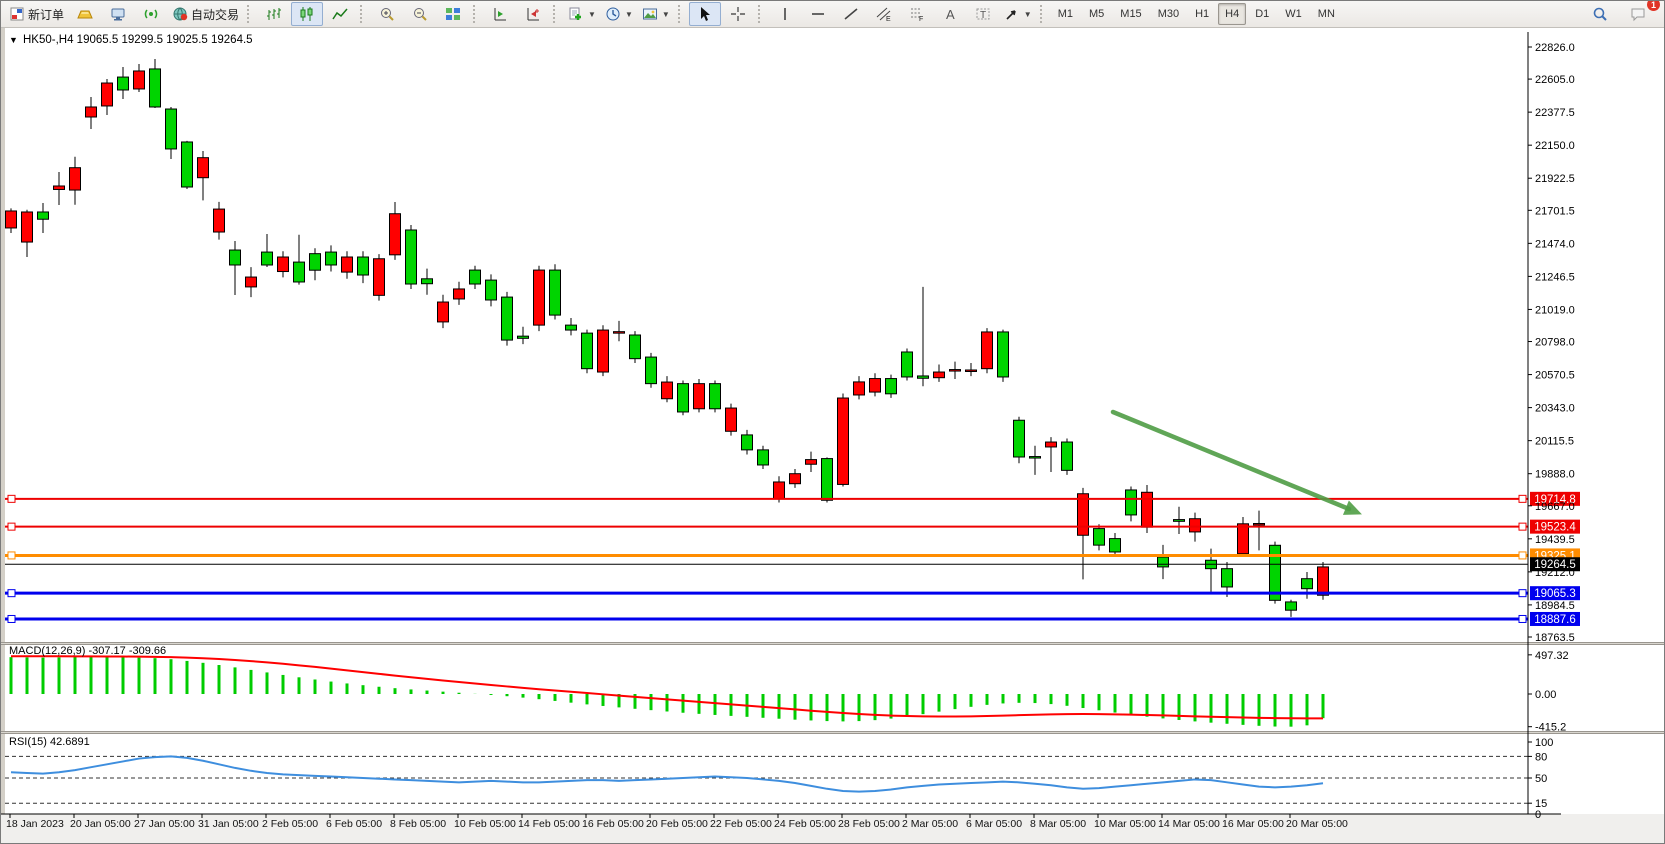 The image size is (1665, 844). I want to click on timeframe-button-m1: M1, so click(1065, 14).